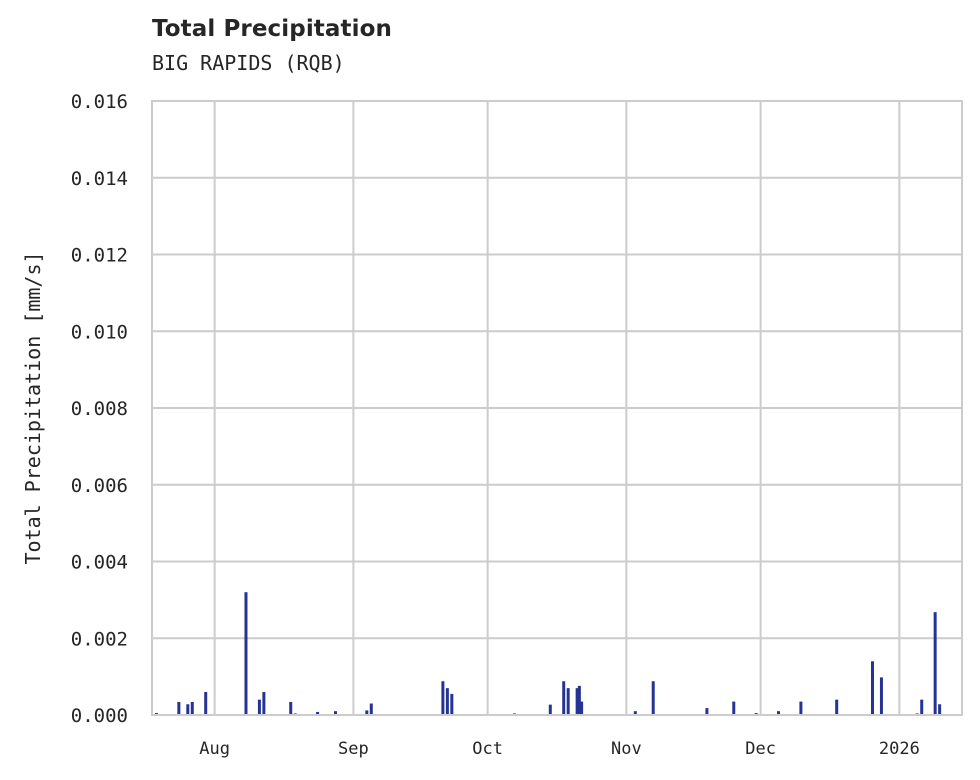 This screenshot has height=780, width=980. I want to click on y-tick-label: 0.000, so click(99, 716).